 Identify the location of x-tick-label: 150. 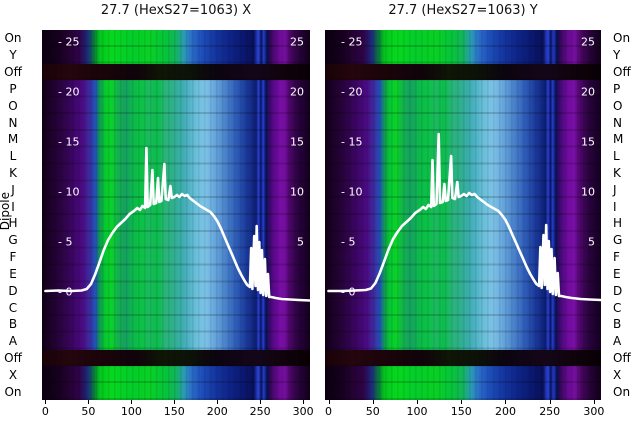
(461, 411).